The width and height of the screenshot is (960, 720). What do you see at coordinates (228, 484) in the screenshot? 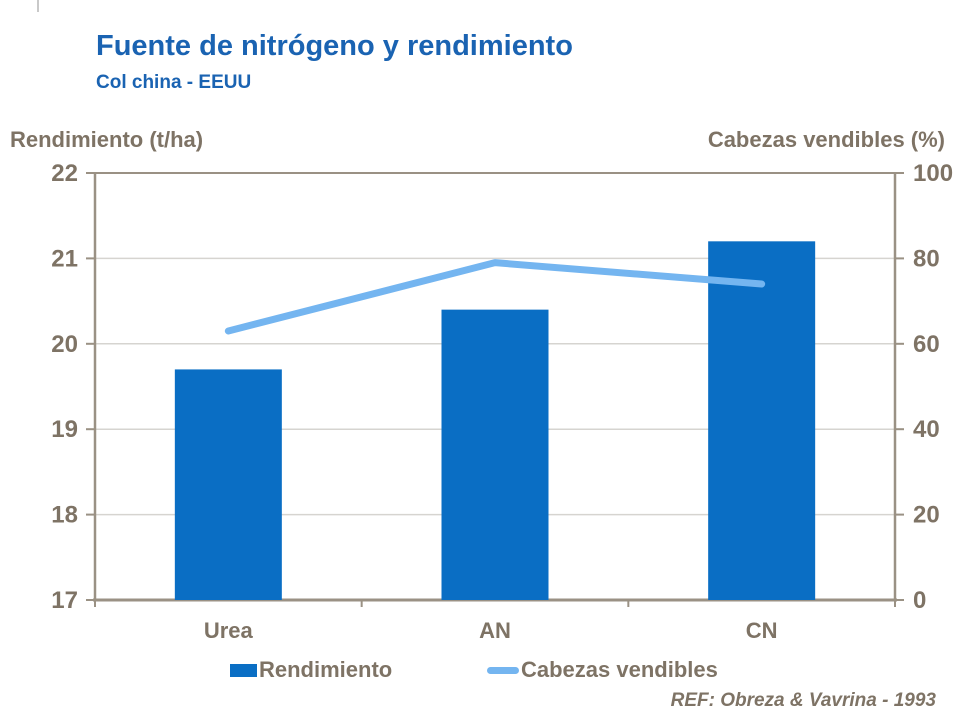
I see `bar-urea` at bounding box center [228, 484].